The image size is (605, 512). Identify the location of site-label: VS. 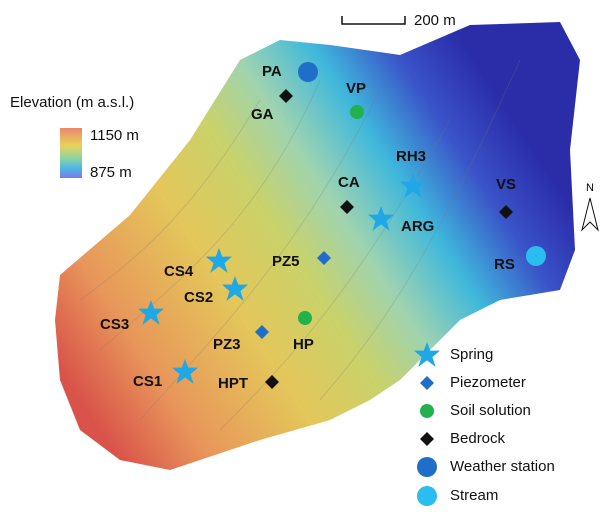
(506, 184).